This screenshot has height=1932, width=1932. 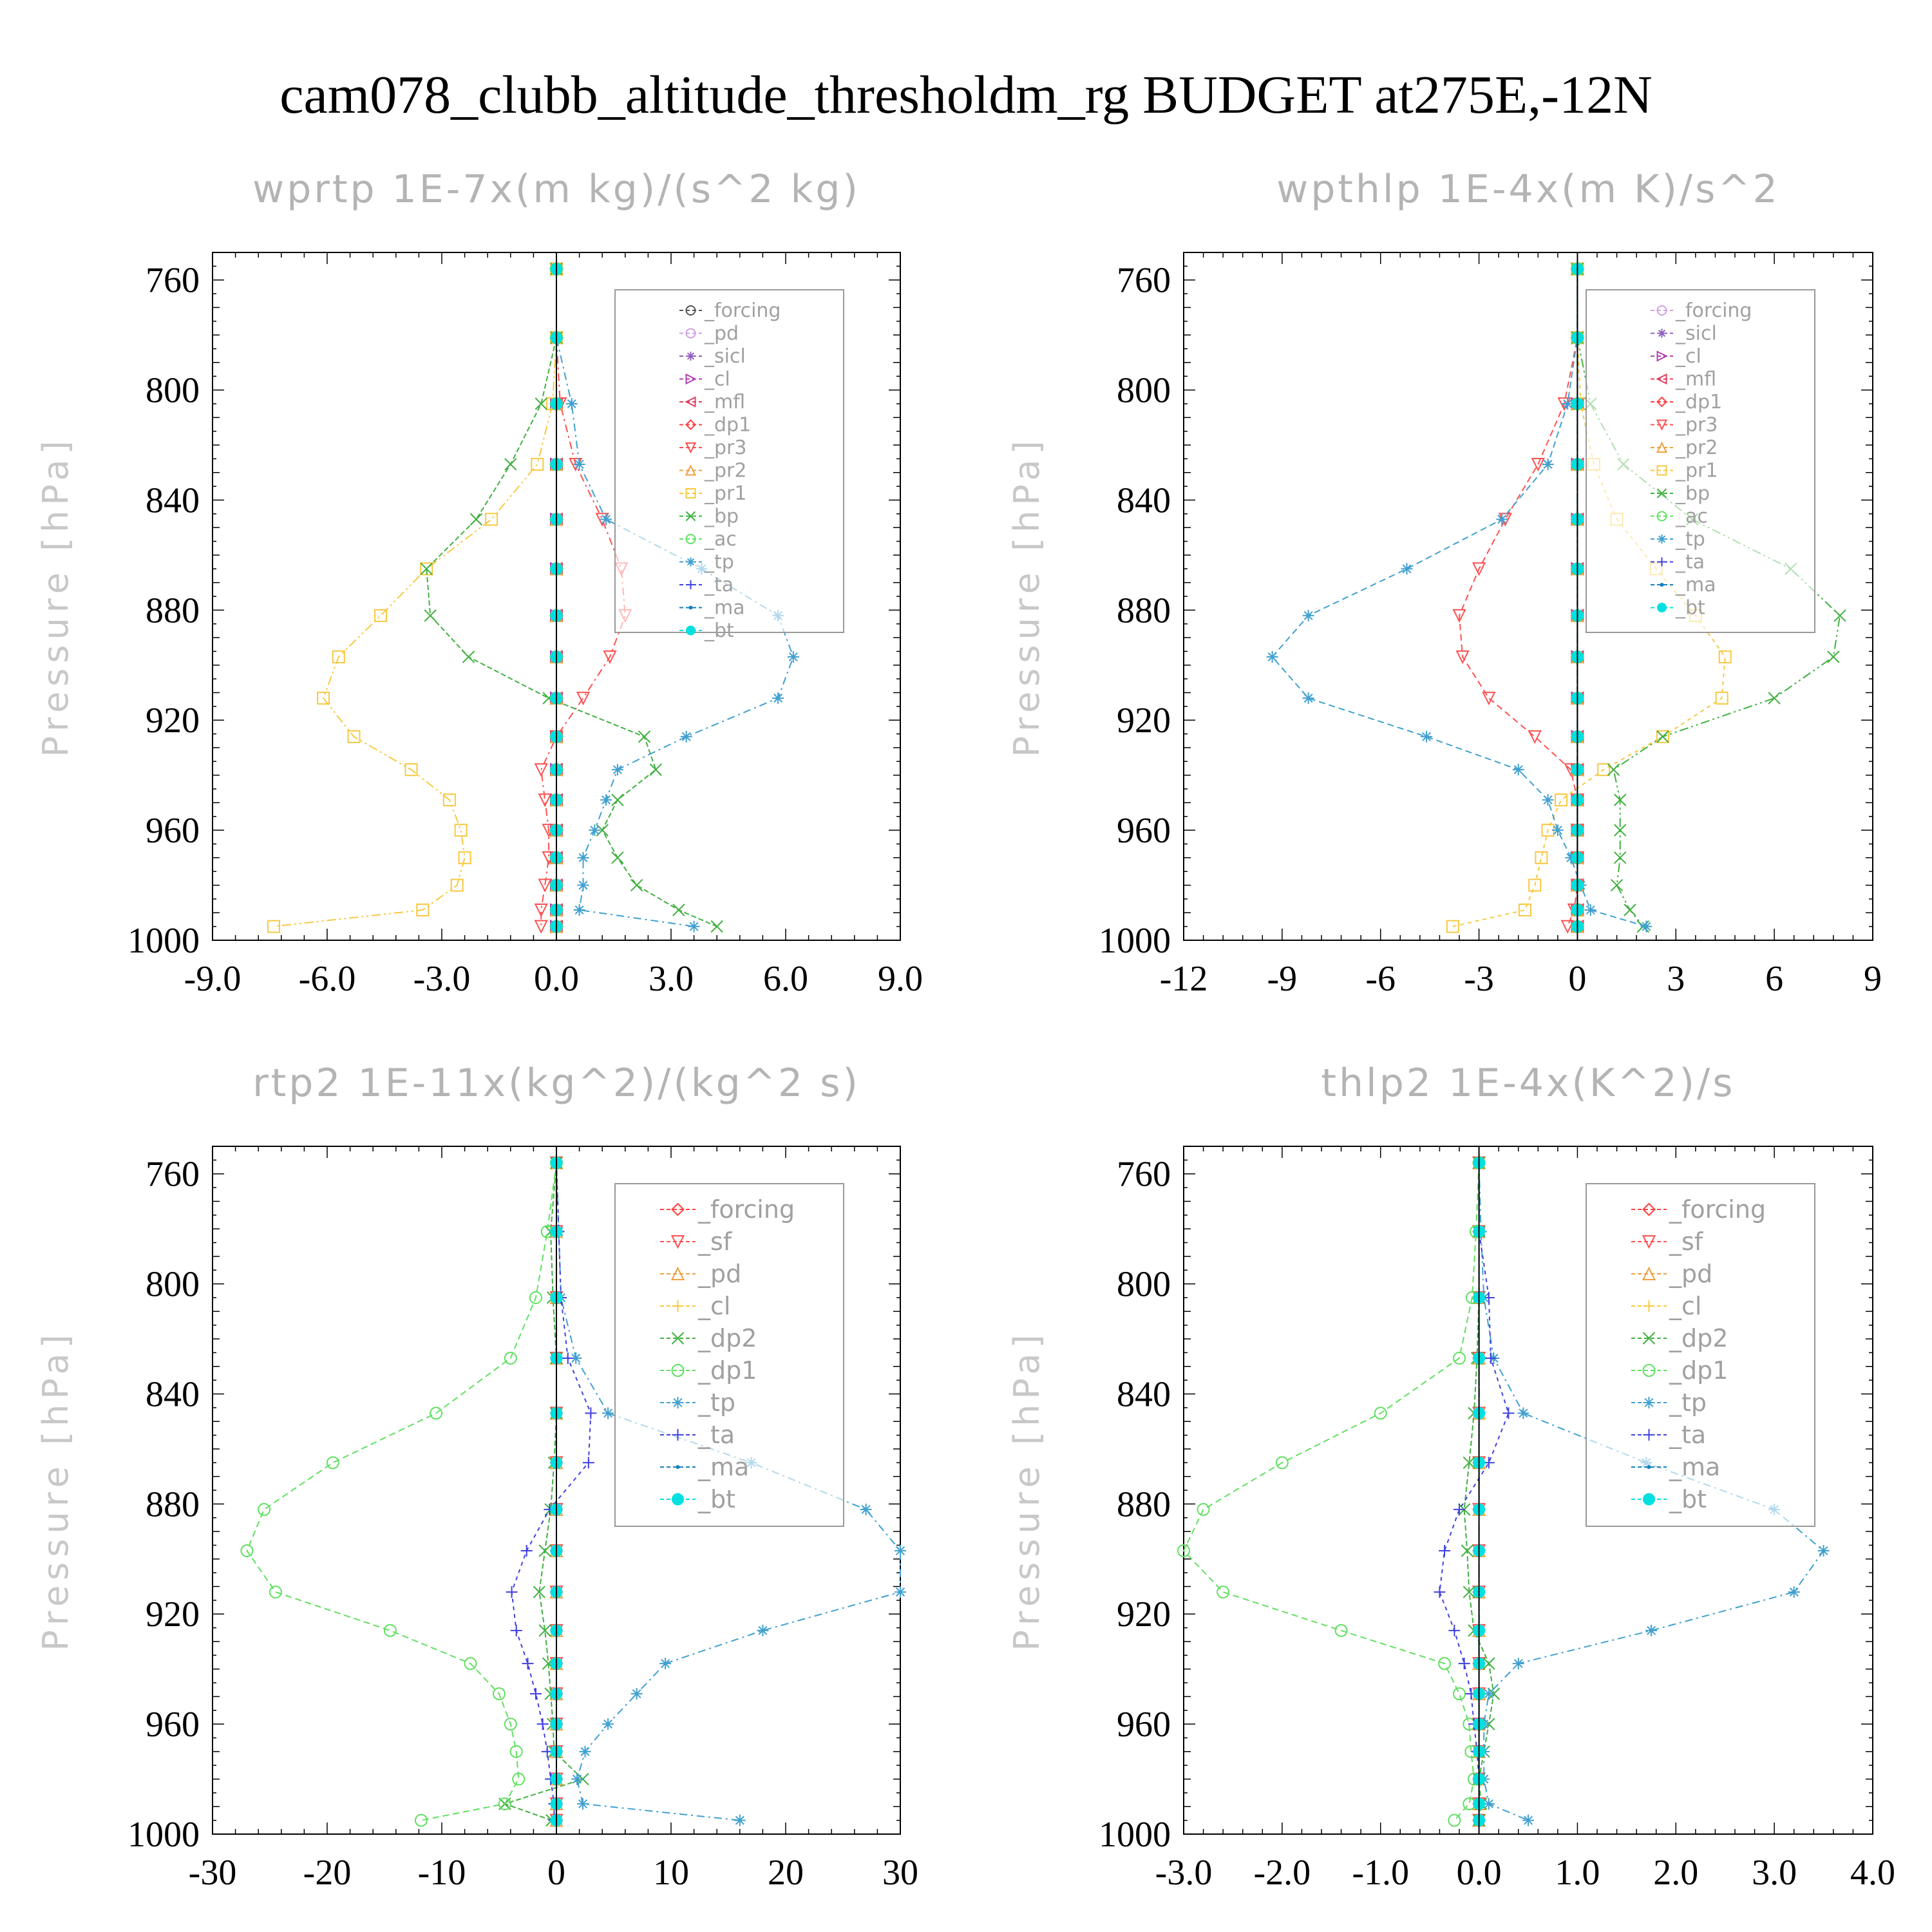 What do you see at coordinates (729, 1355) in the screenshot?
I see `legend: _forcing _sf _pd _cl _dp2 _dp1 _tp _ta _ma _bt` at bounding box center [729, 1355].